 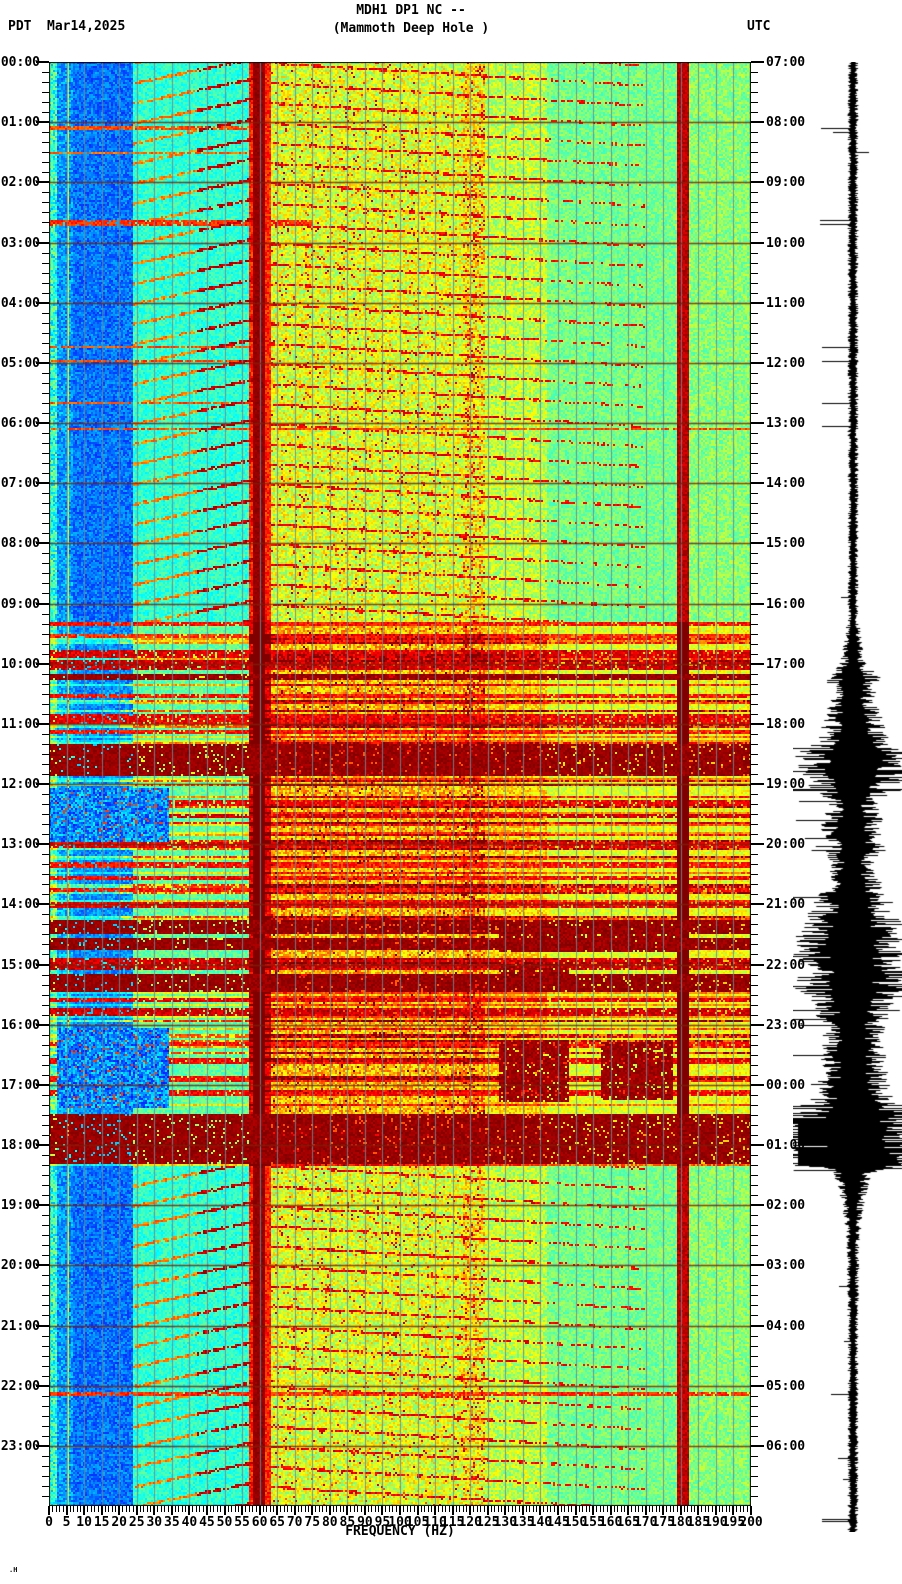 I want to click on right-hour-label: 03:00, so click(x=786, y=1266).